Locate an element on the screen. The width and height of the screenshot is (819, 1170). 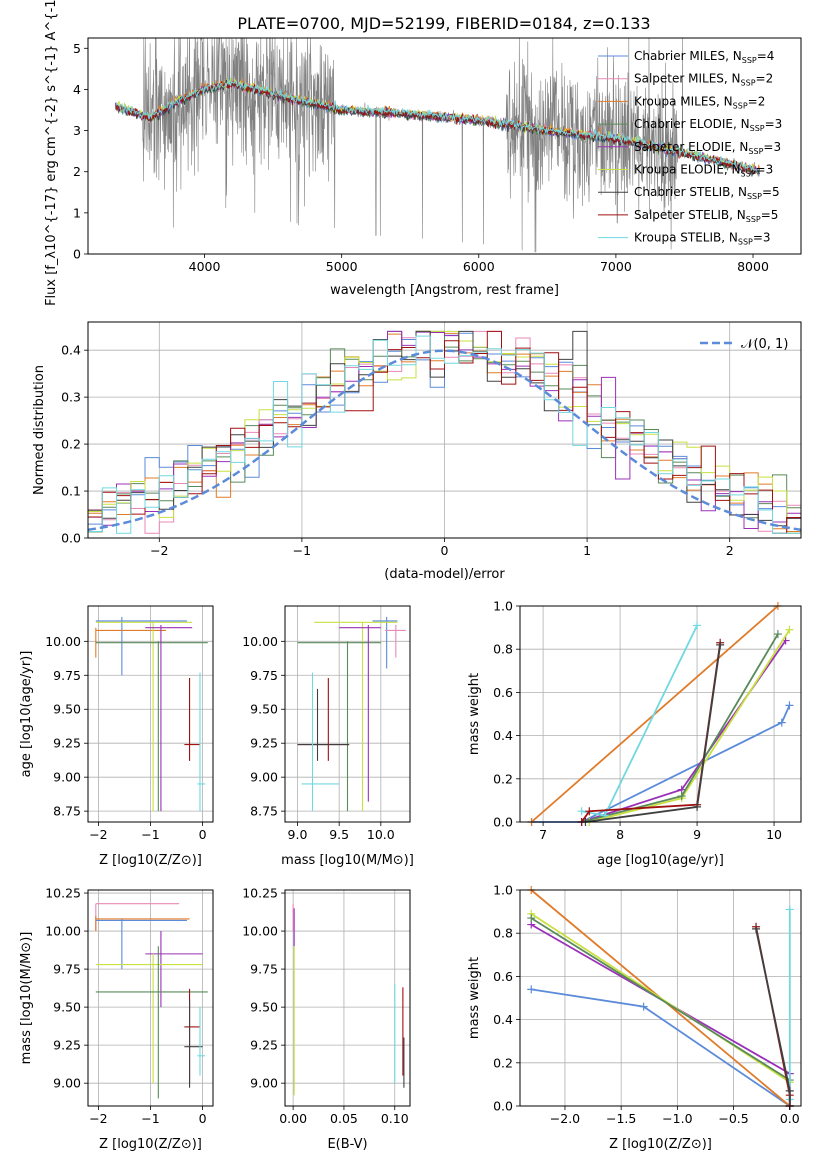
legend-entry: Chabrier STELIB, NSSP=5 is located at coordinates (707, 193).